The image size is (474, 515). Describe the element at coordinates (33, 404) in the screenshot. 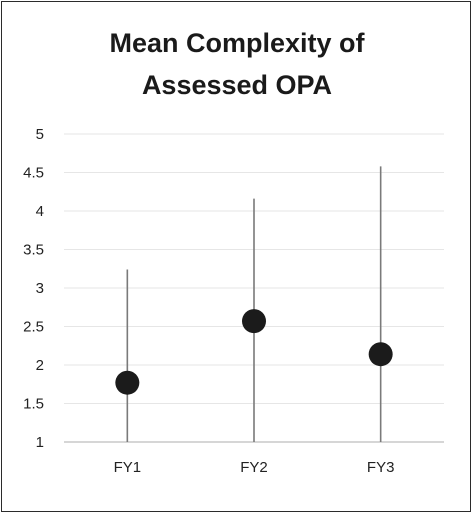

I see `y-tick-label: 1.5` at that location.